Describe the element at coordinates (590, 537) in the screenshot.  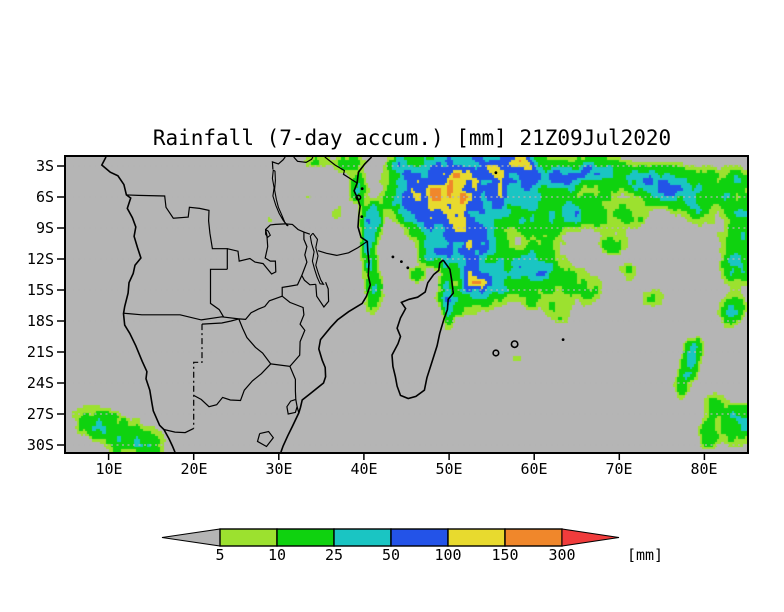
I see `colorbar-above-max-arrow` at that location.